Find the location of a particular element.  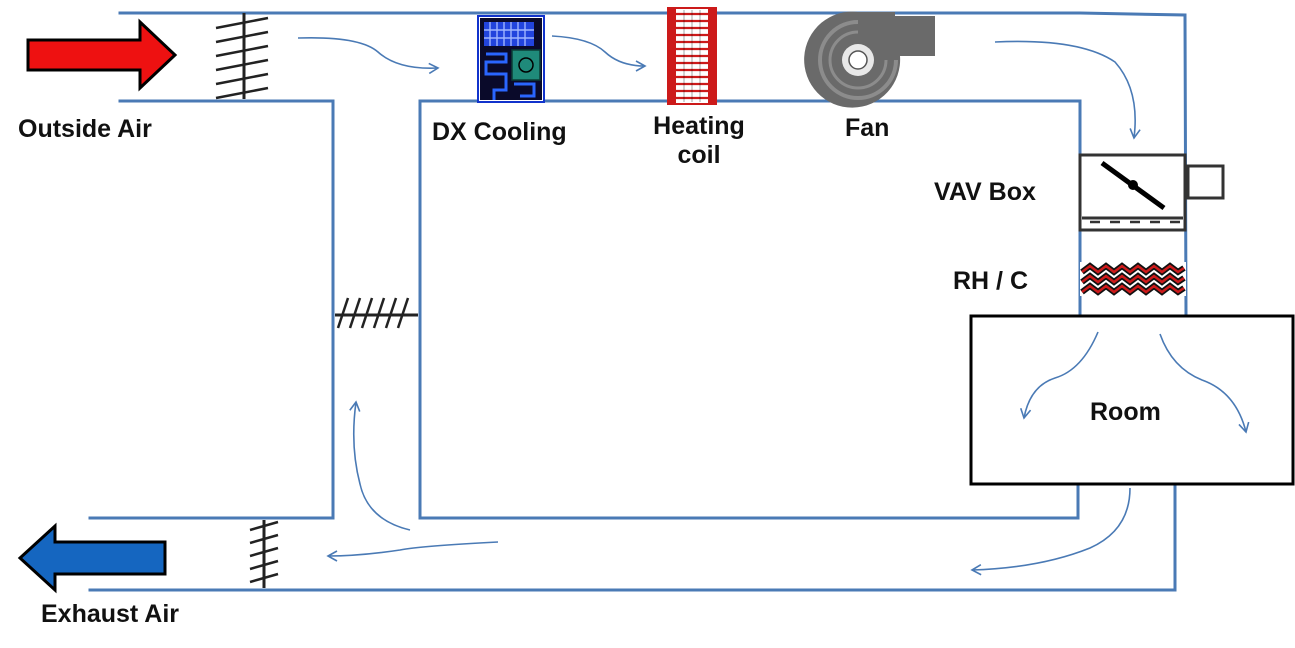

flow-arrow-outside-to-cooling is located at coordinates (368, 55).